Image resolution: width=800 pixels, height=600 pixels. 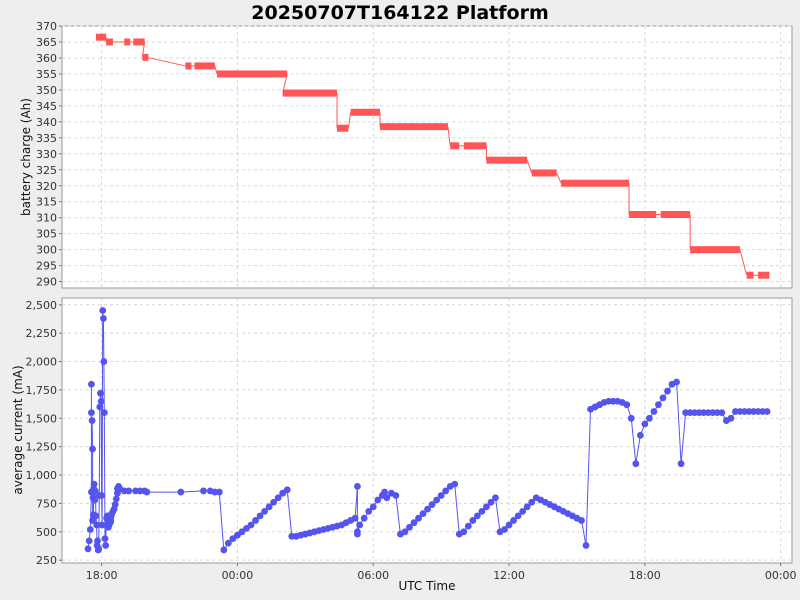 What do you see at coordinates (46, 154) in the screenshot?
I see `y-tick-label: 330` at bounding box center [46, 154].